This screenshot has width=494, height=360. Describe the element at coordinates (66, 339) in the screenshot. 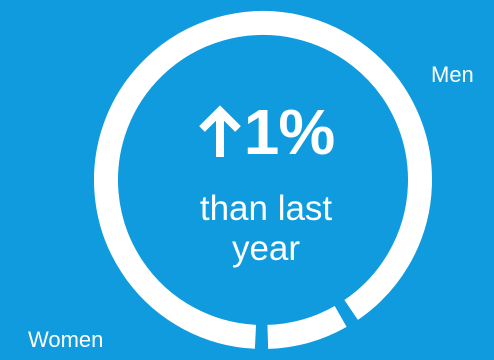

I see `slice-label-women: Women` at that location.